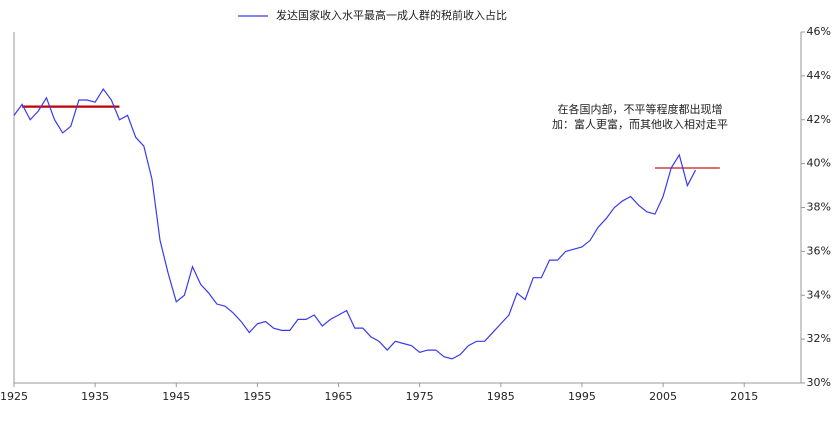 The width and height of the screenshot is (833, 423). What do you see at coordinates (501, 396) in the screenshot?
I see `x-tick-label: 1985` at bounding box center [501, 396].